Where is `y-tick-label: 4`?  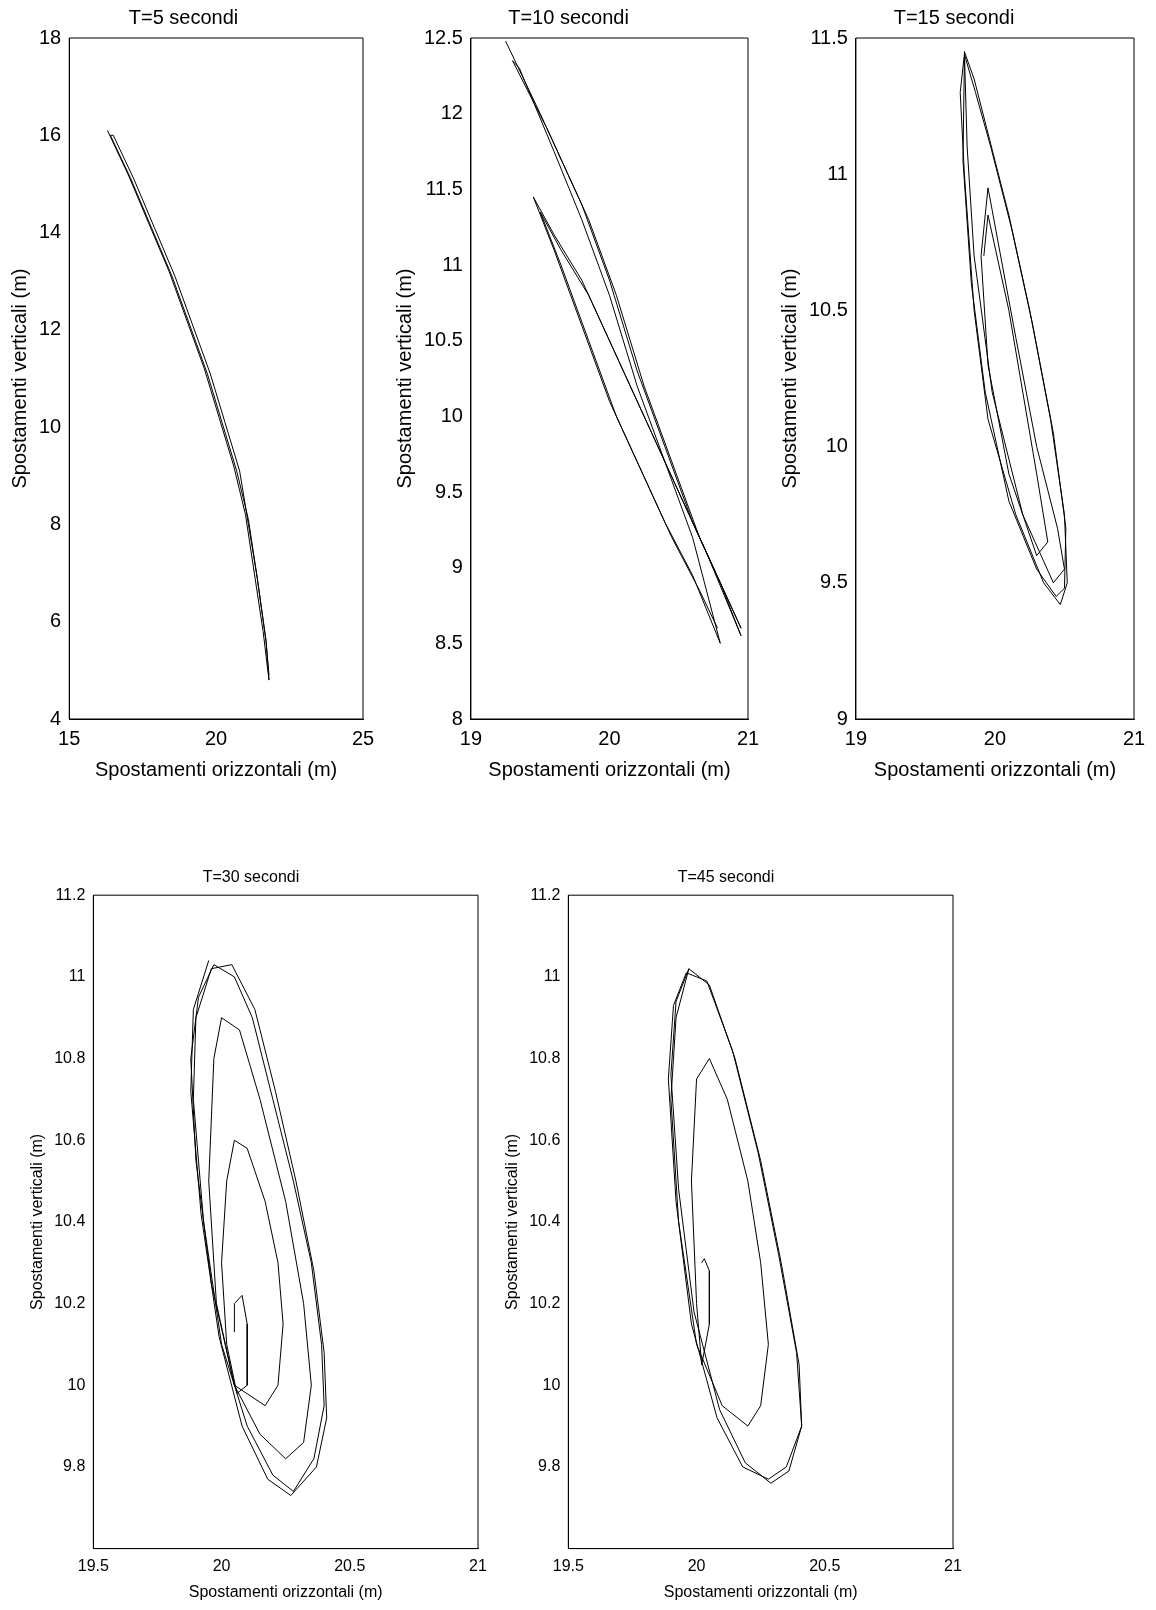
y-tick-label: 4 is located at coordinates (56, 717).